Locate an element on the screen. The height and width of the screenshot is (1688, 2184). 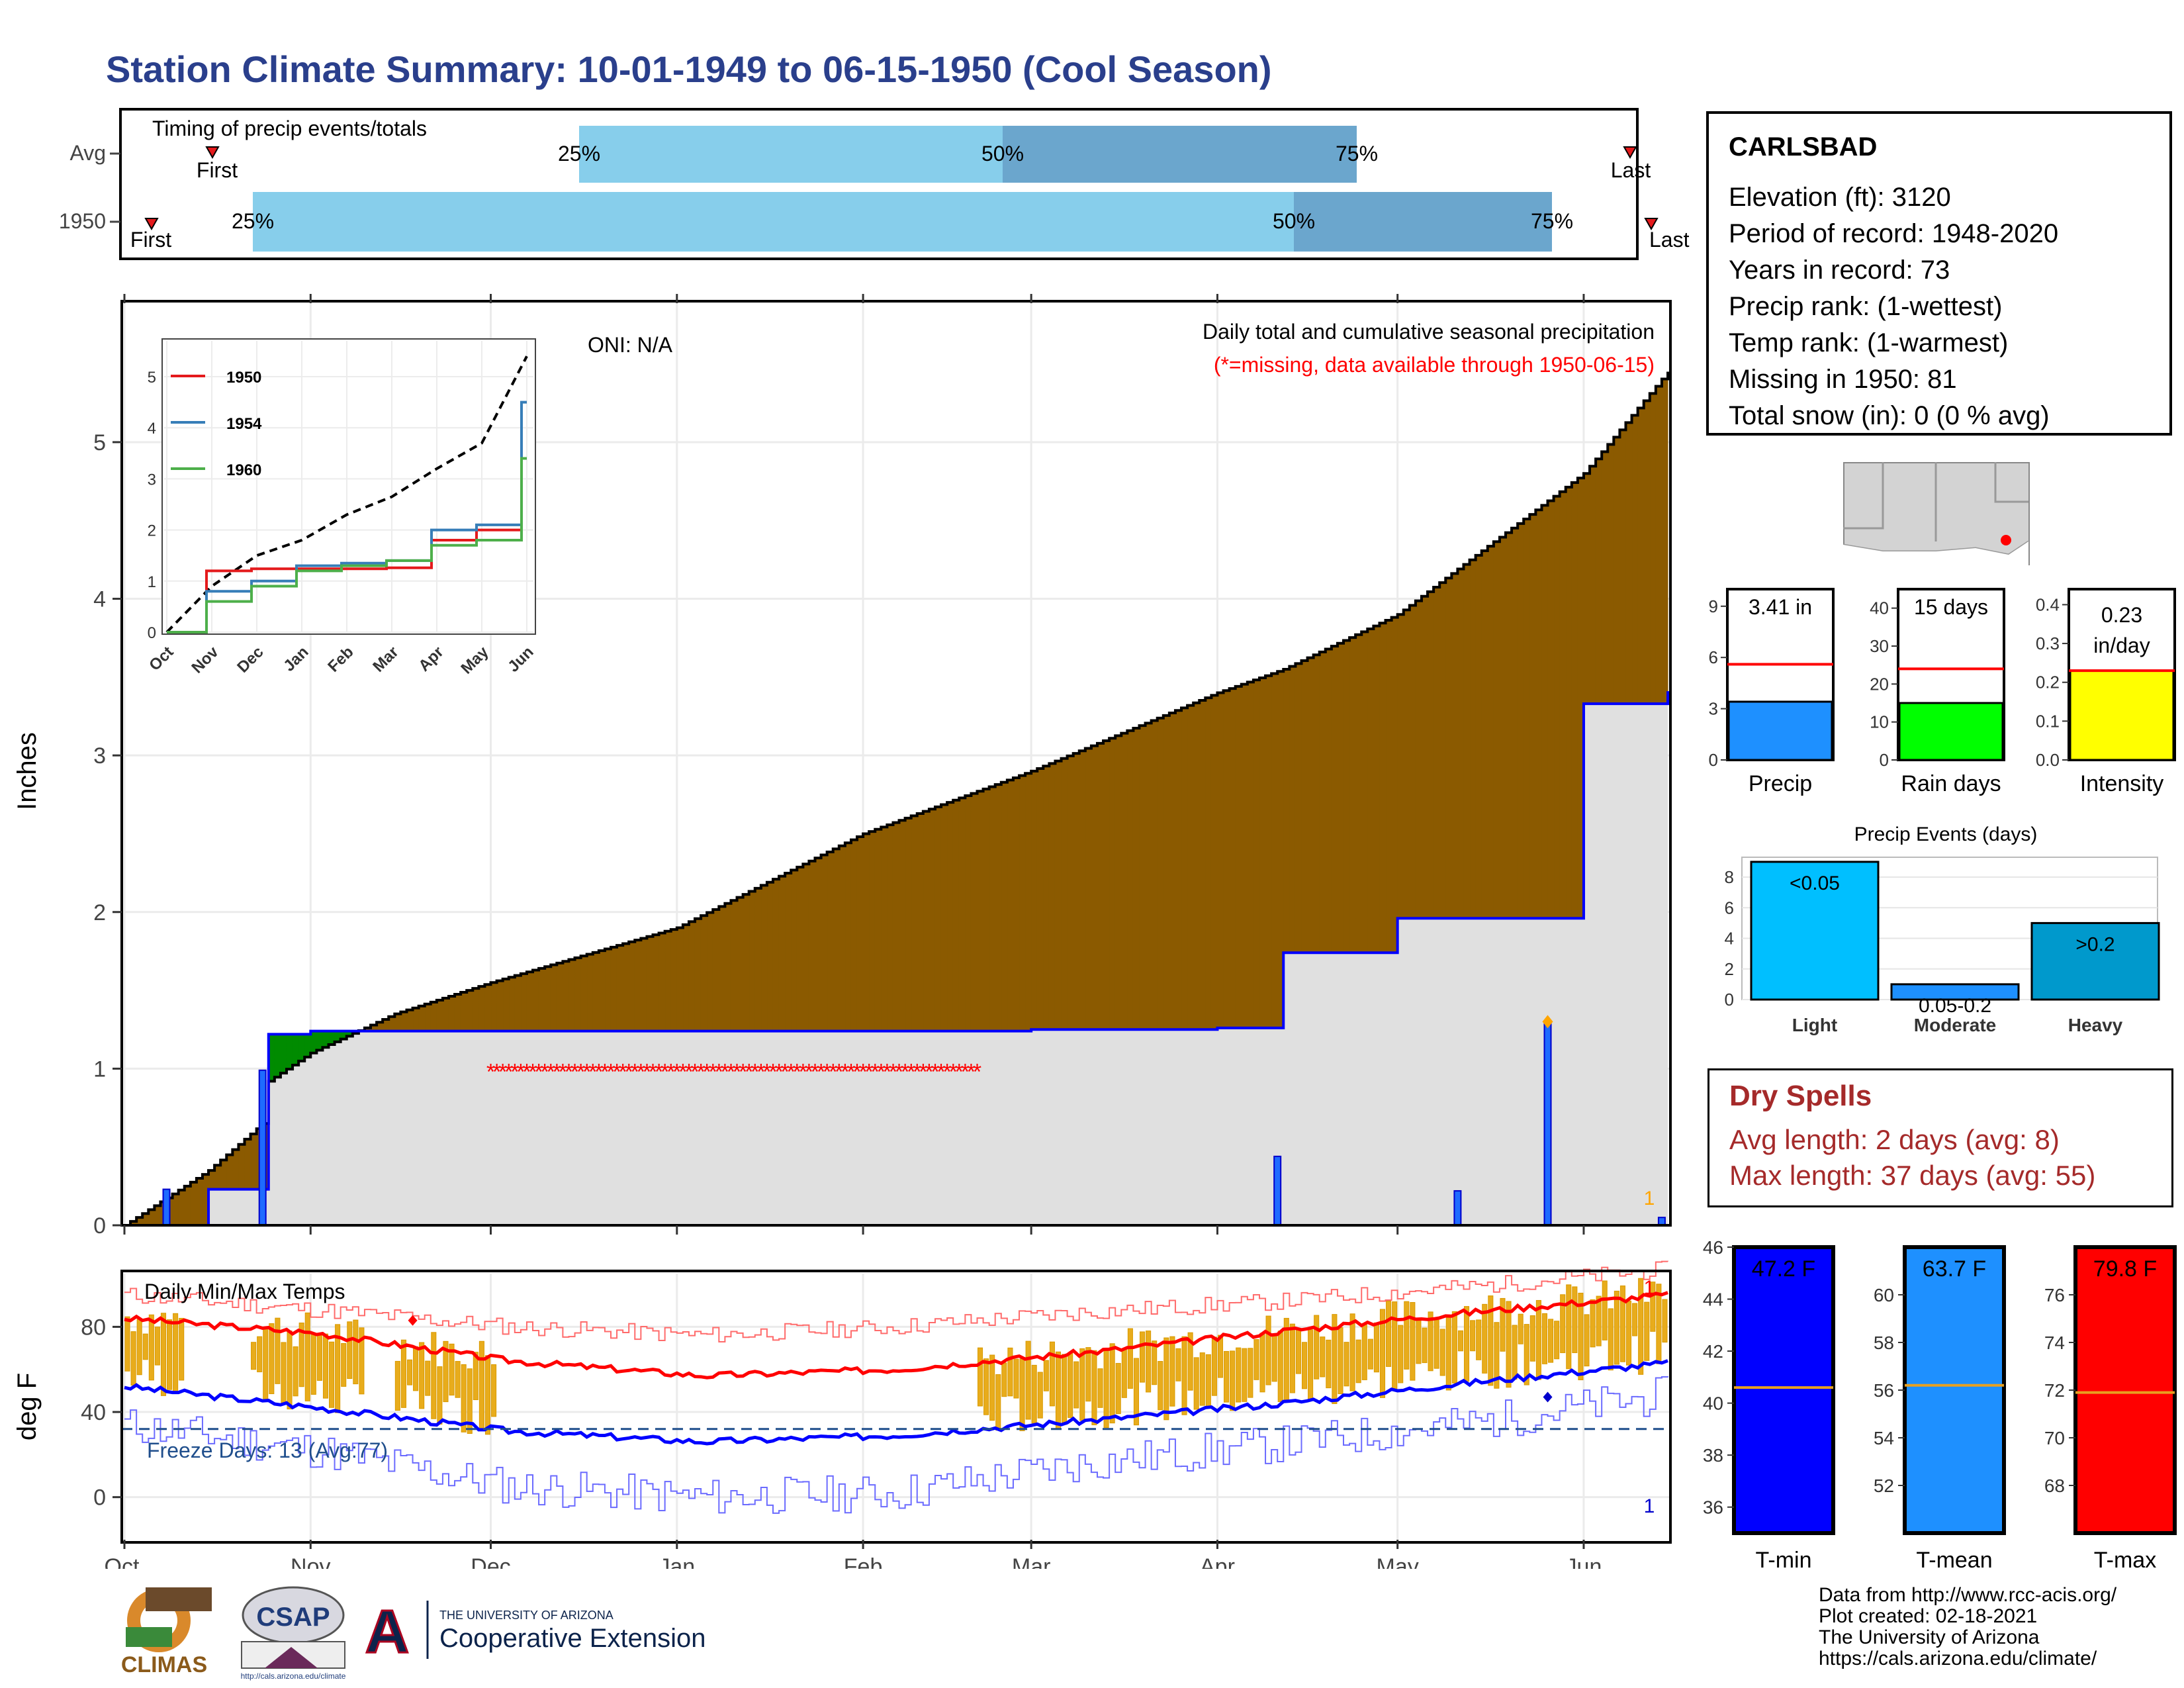
summary-label-1: Rain days is located at coordinates (1951, 783).